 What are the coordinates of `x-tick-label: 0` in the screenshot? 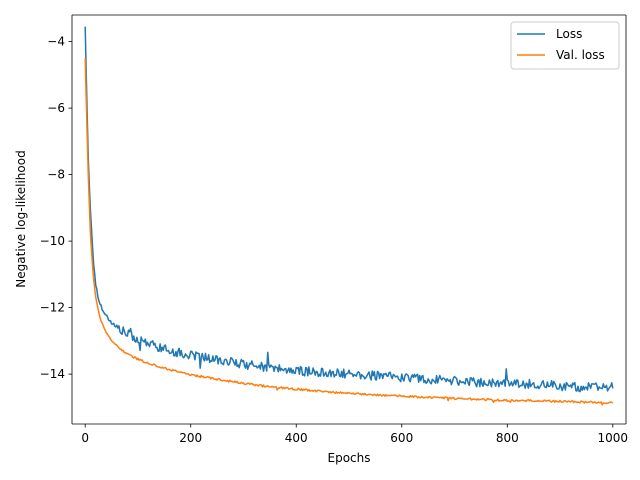 It's located at (85, 438).